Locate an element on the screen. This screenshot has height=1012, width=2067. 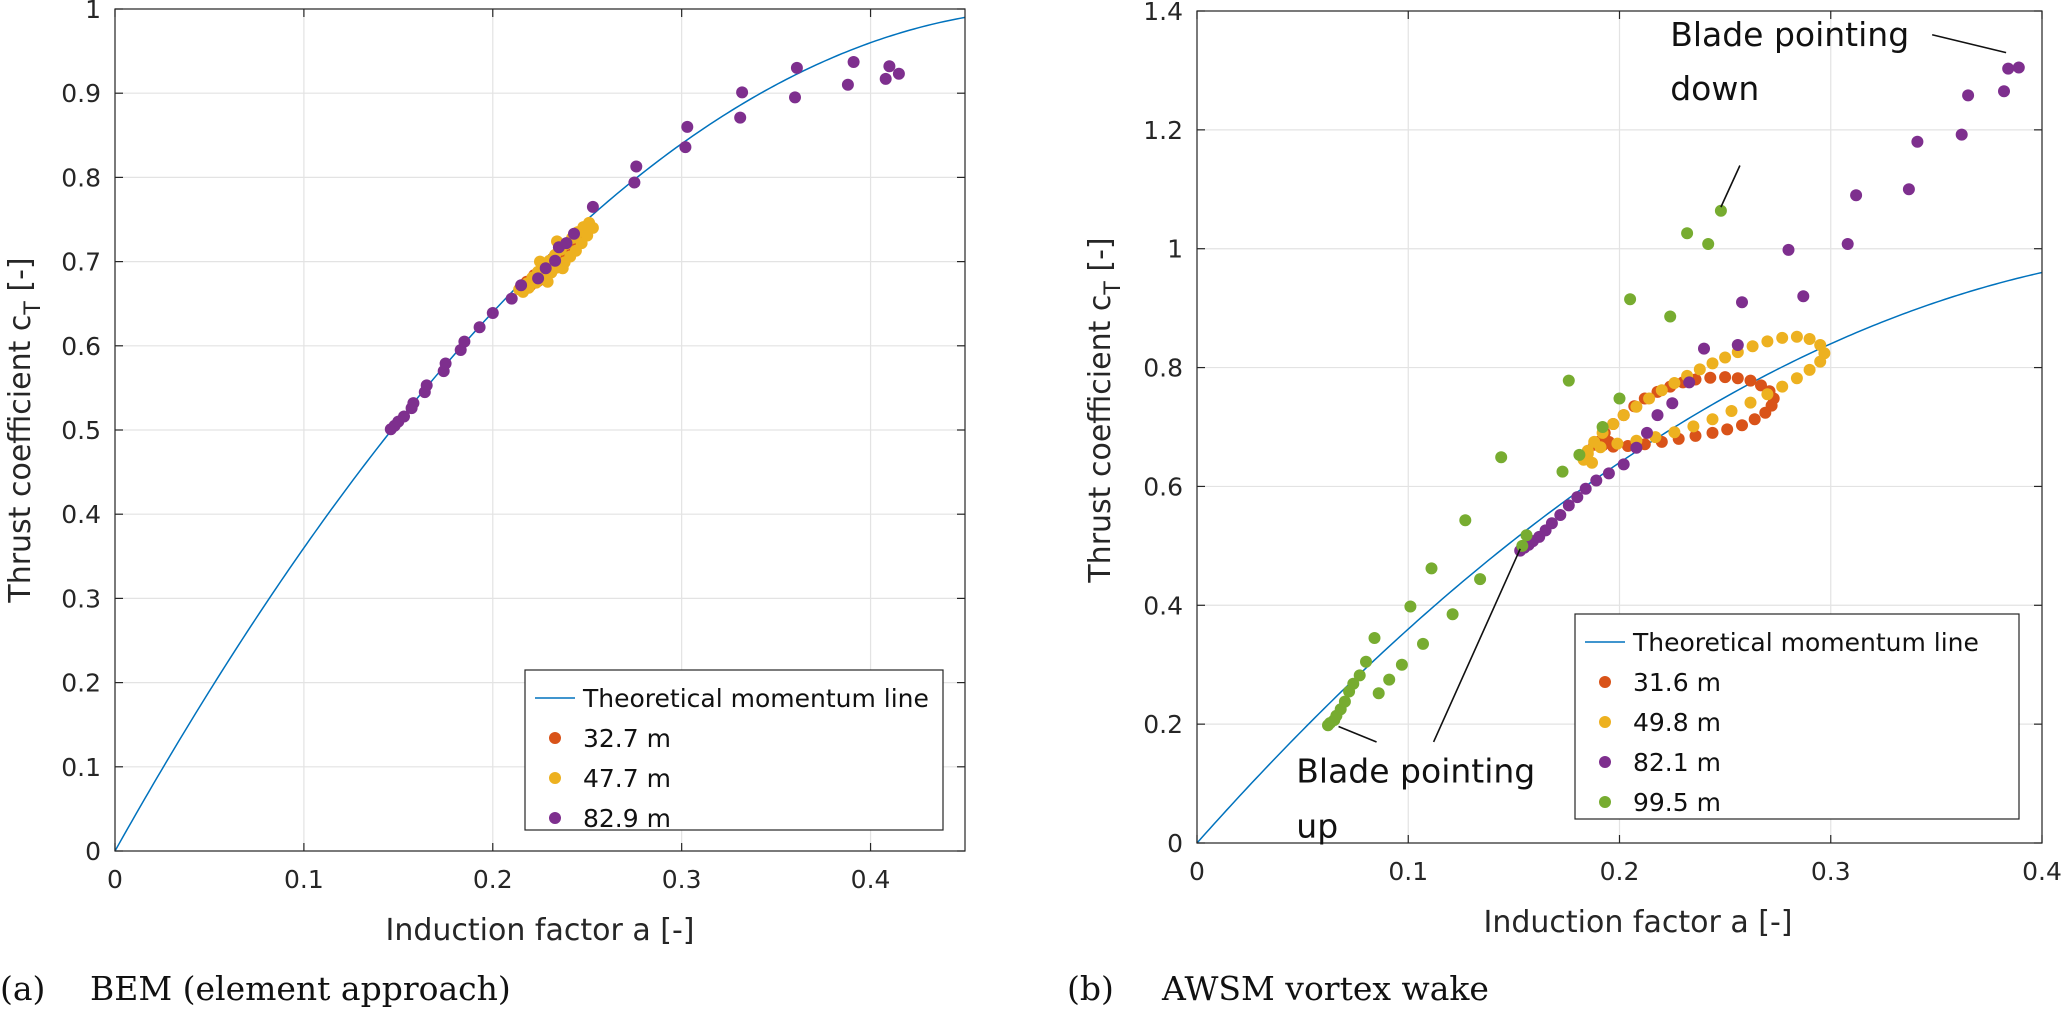
panel-a-y-label-subscript: T is located at coordinates (33, 308).